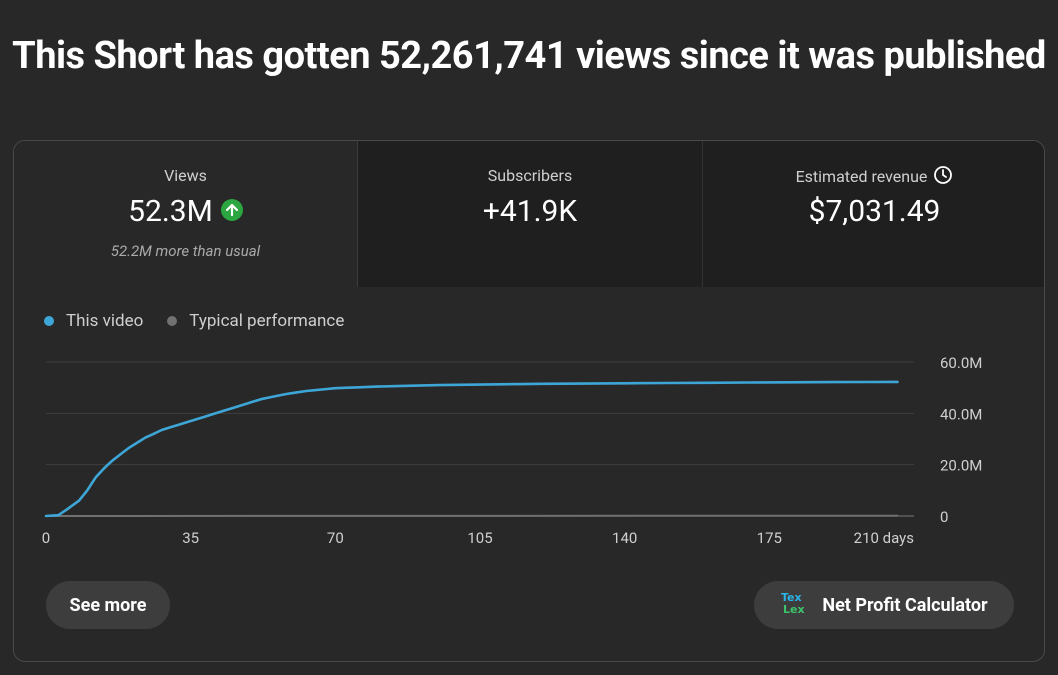  I want to click on metric-label-revenue: Estimated revenue, so click(873, 177).